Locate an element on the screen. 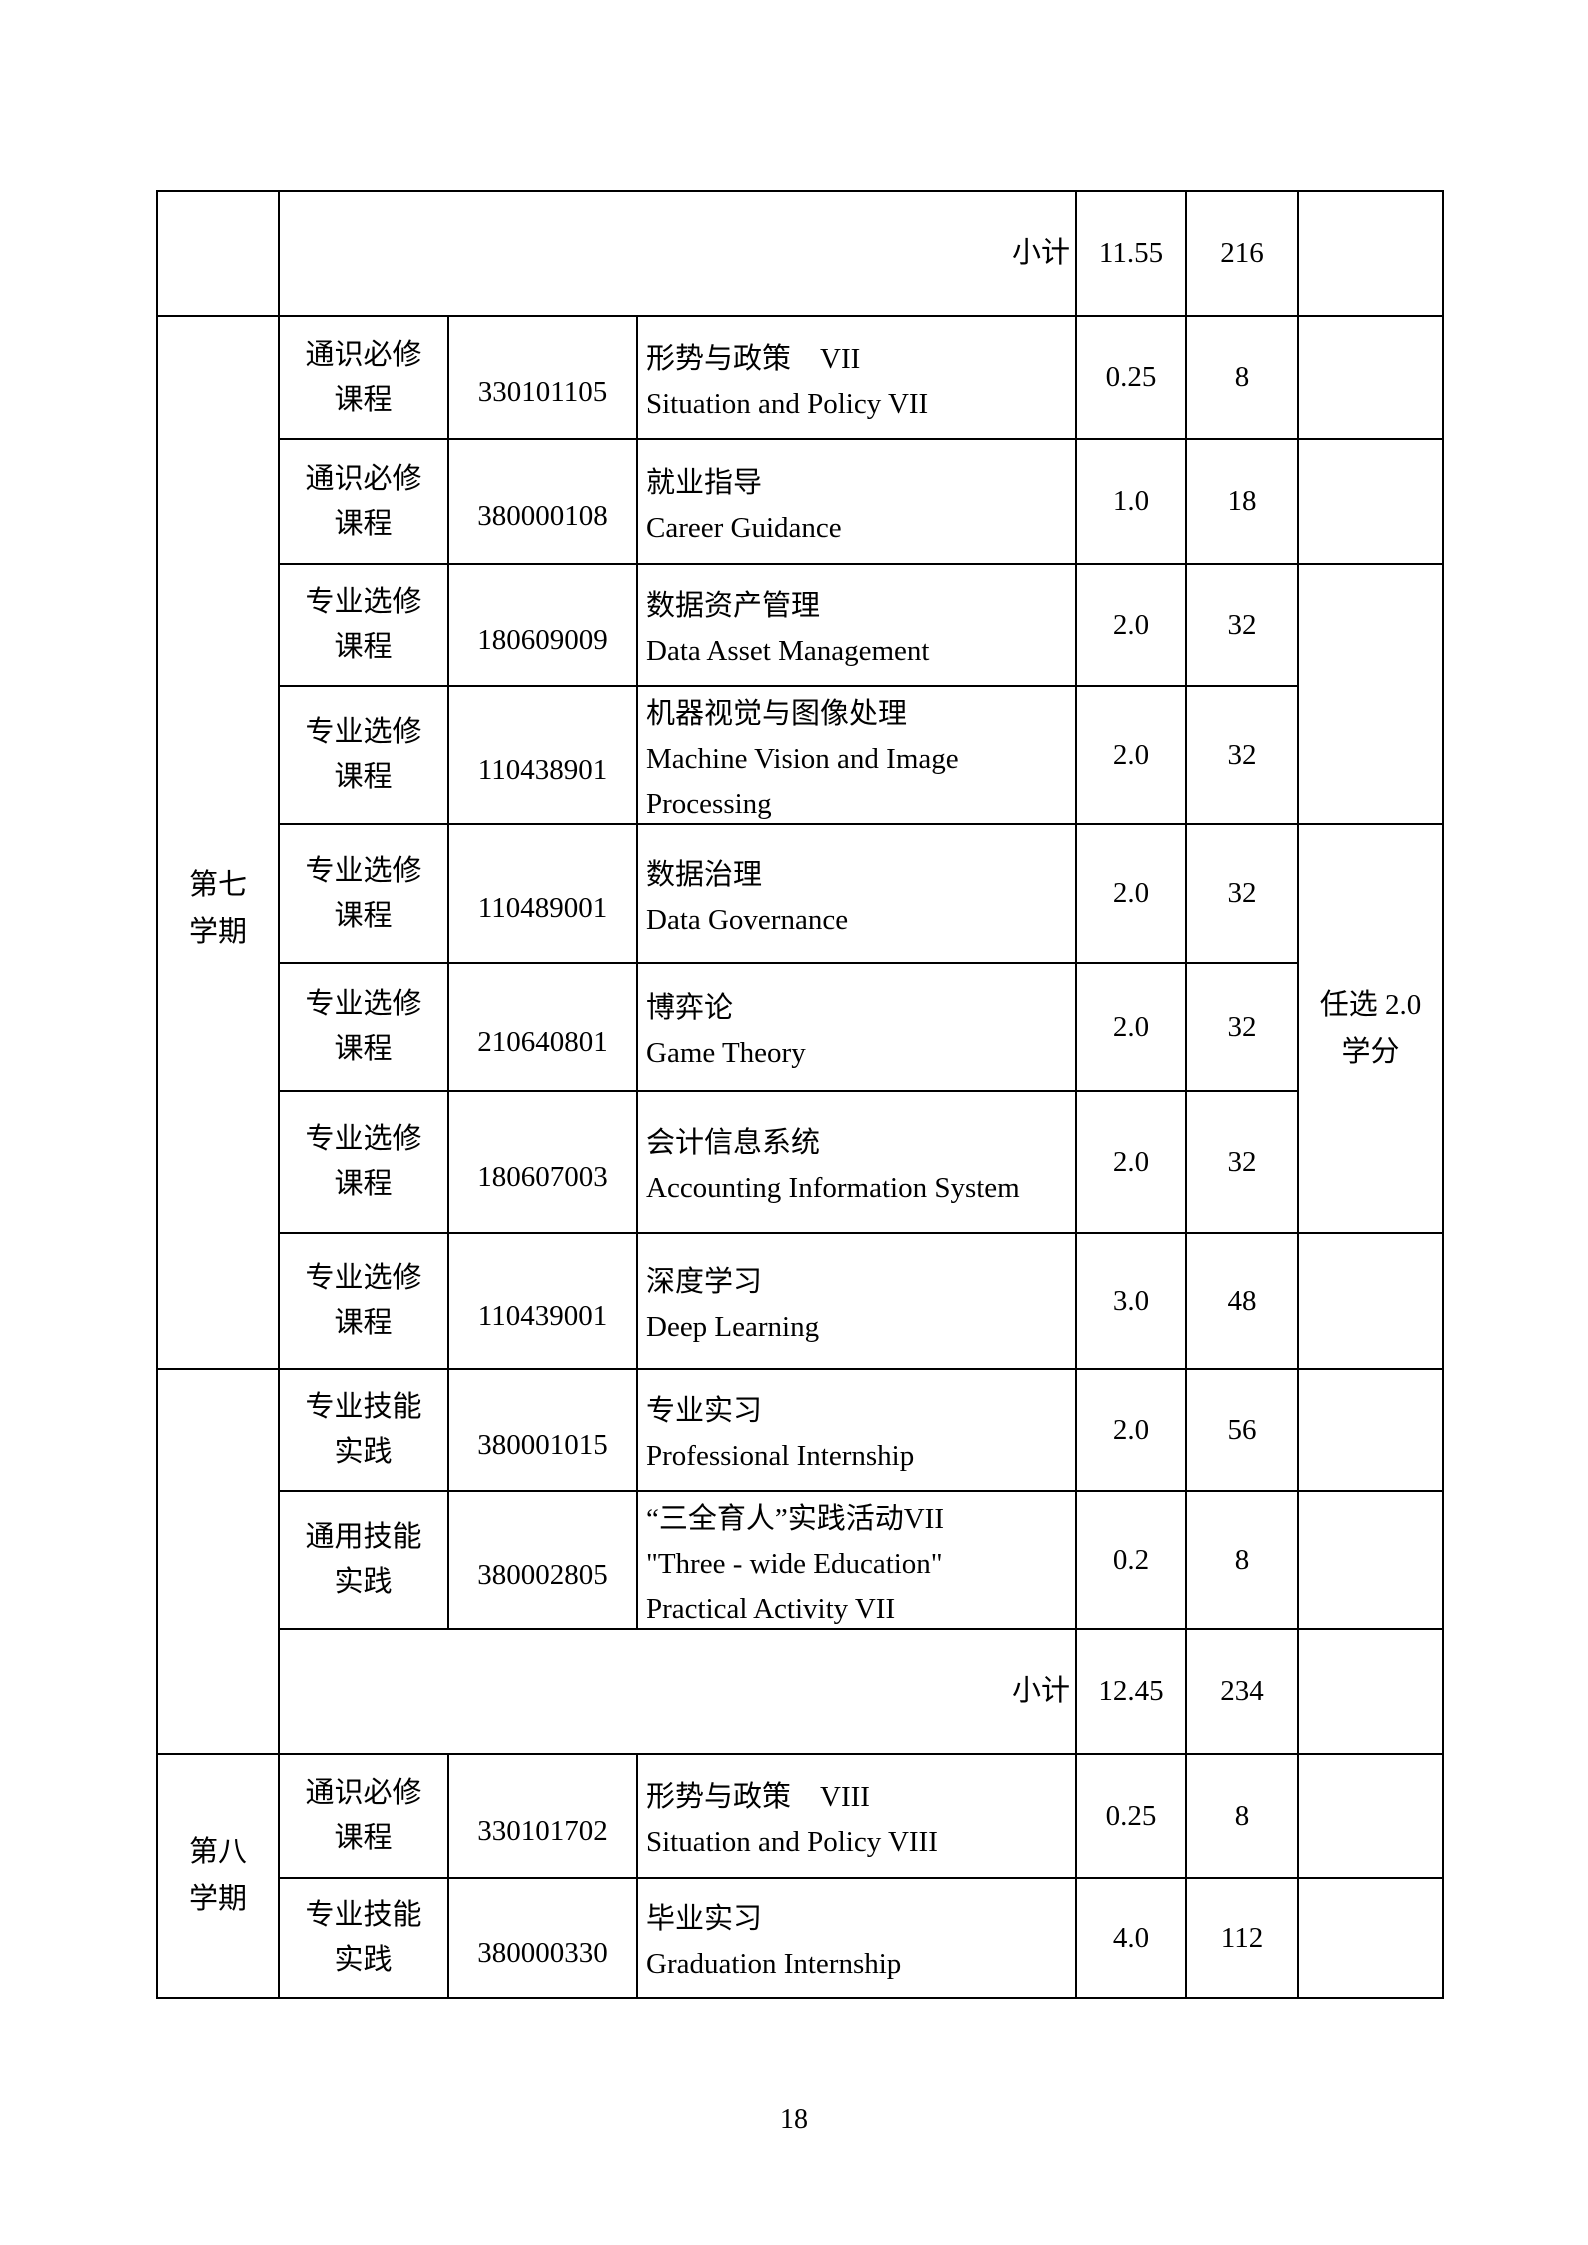 This screenshot has height=2245, width=1588. course-name-zh: 机器视觉与图像处理 is located at coordinates (777, 713).